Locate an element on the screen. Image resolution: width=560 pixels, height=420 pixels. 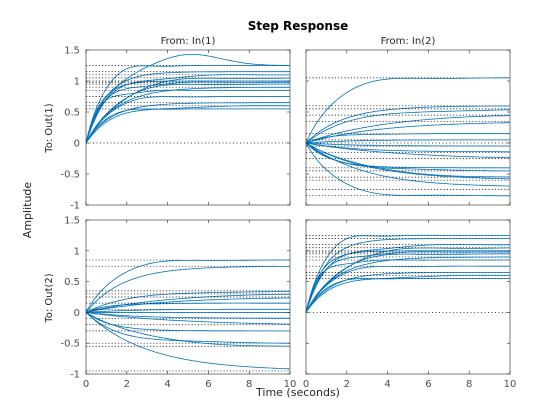
x-axis-label: Time (seconds) is located at coordinates (297, 392).